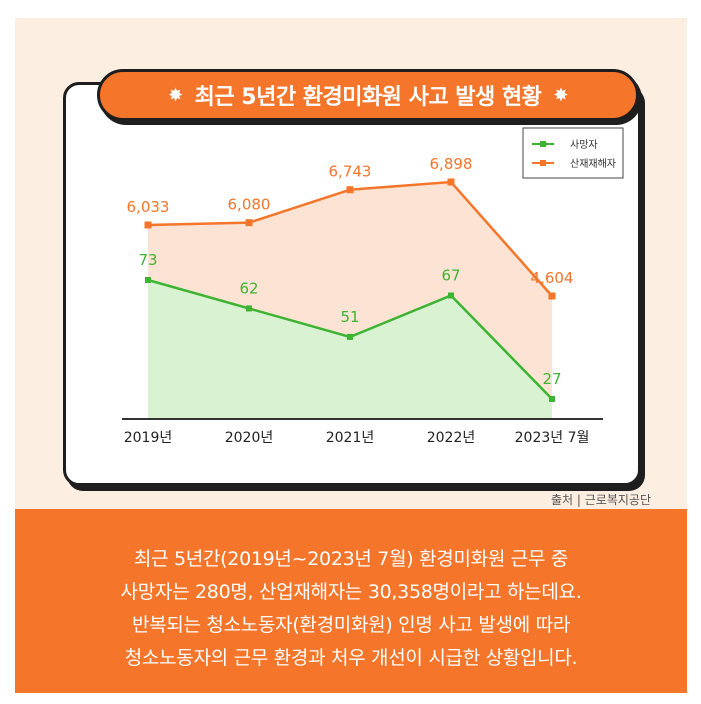 The height and width of the screenshot is (704, 701). I want to click on area-deaths, so click(350, 349).